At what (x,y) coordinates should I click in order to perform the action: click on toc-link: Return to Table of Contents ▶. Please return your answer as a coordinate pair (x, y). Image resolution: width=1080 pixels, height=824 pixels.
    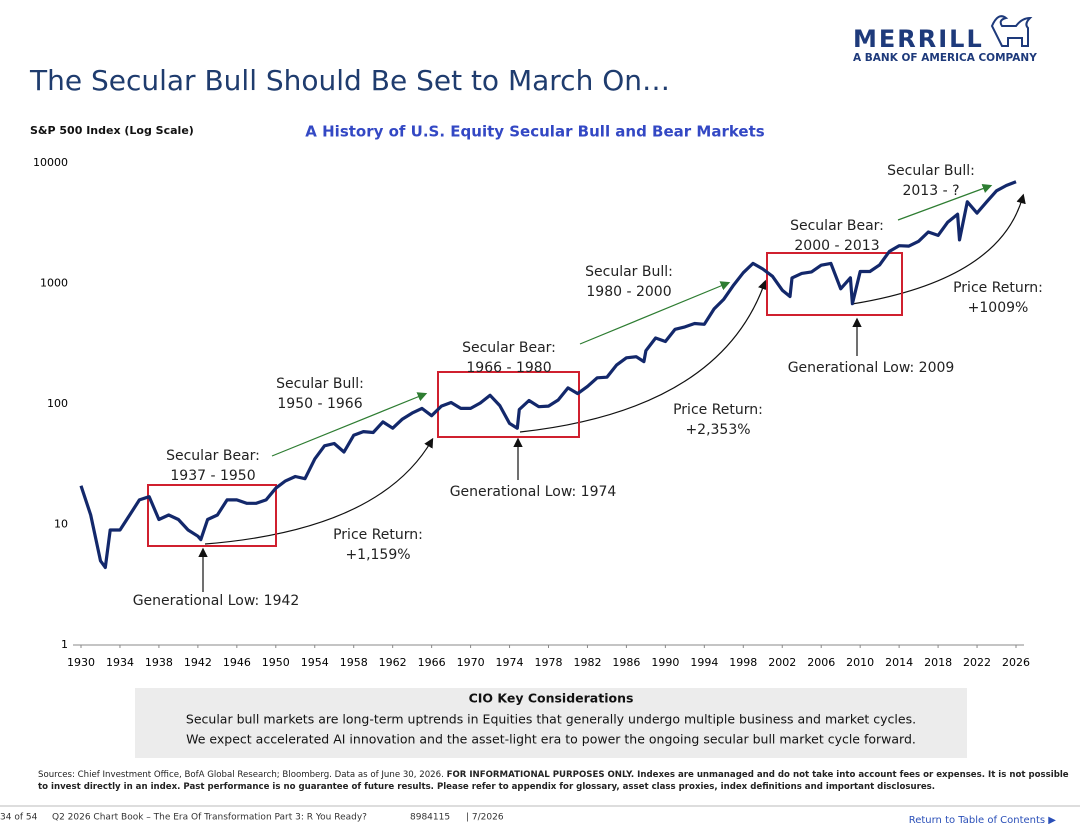
    Looking at the image, I should click on (983, 819).